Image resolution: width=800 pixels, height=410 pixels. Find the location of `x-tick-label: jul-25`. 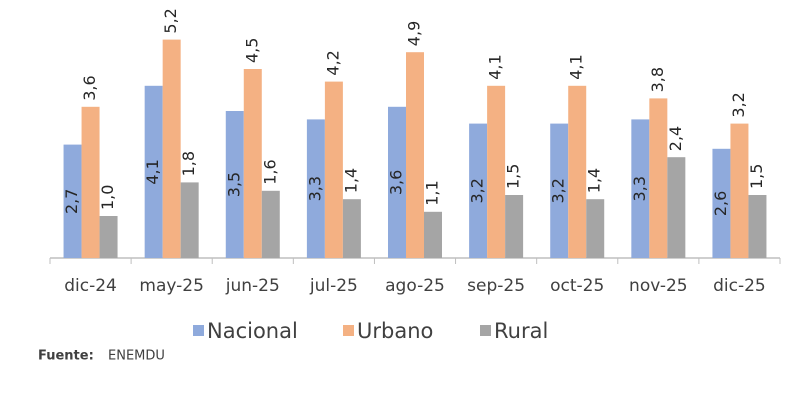

x-tick-label: jul-25 is located at coordinates (333, 286).